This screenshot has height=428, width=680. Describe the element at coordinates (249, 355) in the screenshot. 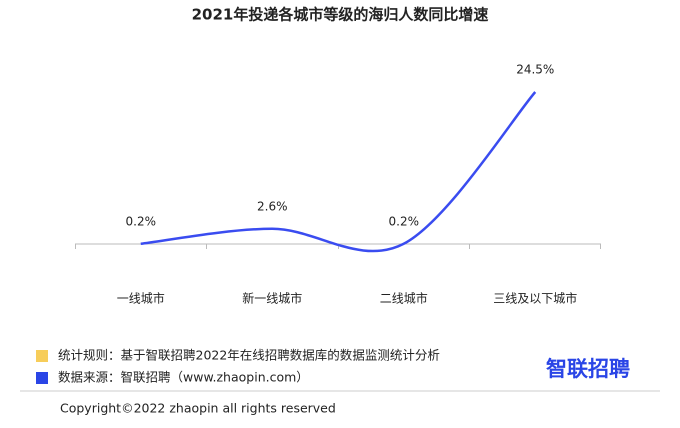

I see `note: 统计规则：基于智联招聘2022年在线招聘数据库的数据监测统计分析` at that location.